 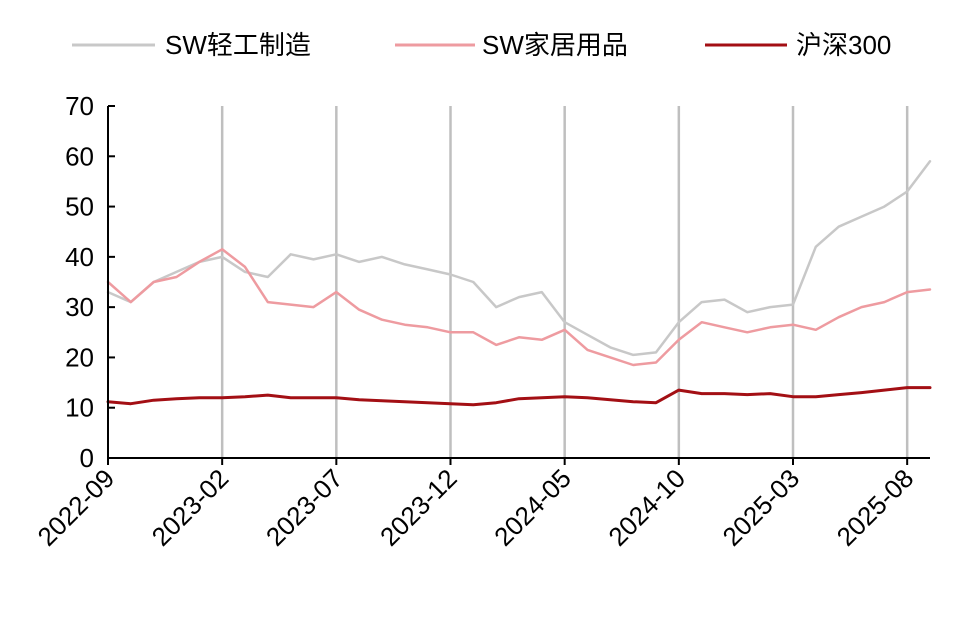 What do you see at coordinates (79, 307) in the screenshot?
I see `y-tick-label-30: 30` at bounding box center [79, 307].